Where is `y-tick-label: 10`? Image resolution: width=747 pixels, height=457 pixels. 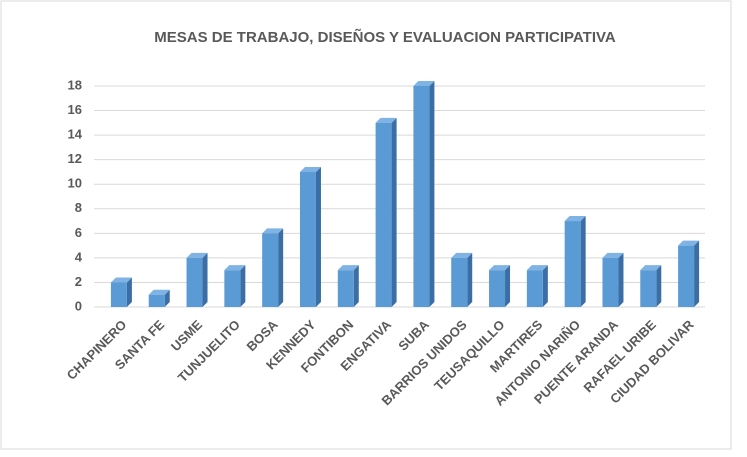 y-tick-label: 10 is located at coordinates (75, 183).